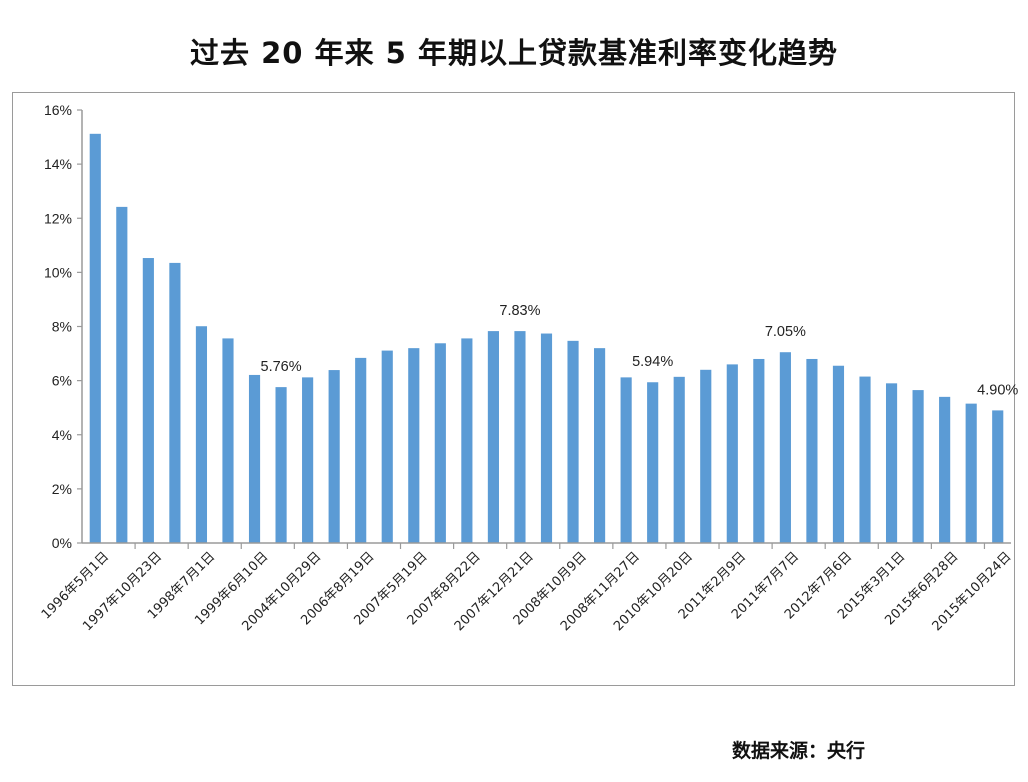 The width and height of the screenshot is (1028, 782). What do you see at coordinates (58, 164) in the screenshot?
I see `y-tick-label: 14%` at bounding box center [58, 164].